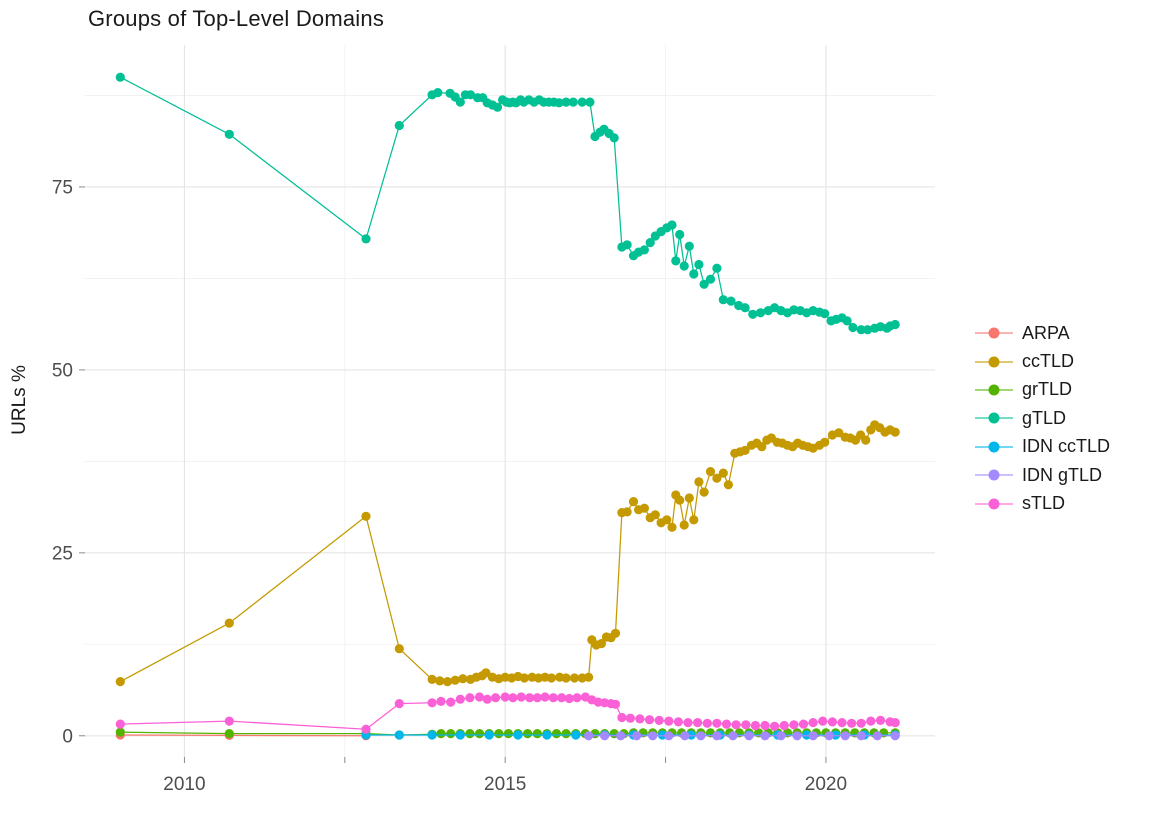 This screenshot has width=1164, height=827. I want to click on legend-label: IDN ccTLD, so click(1066, 446).